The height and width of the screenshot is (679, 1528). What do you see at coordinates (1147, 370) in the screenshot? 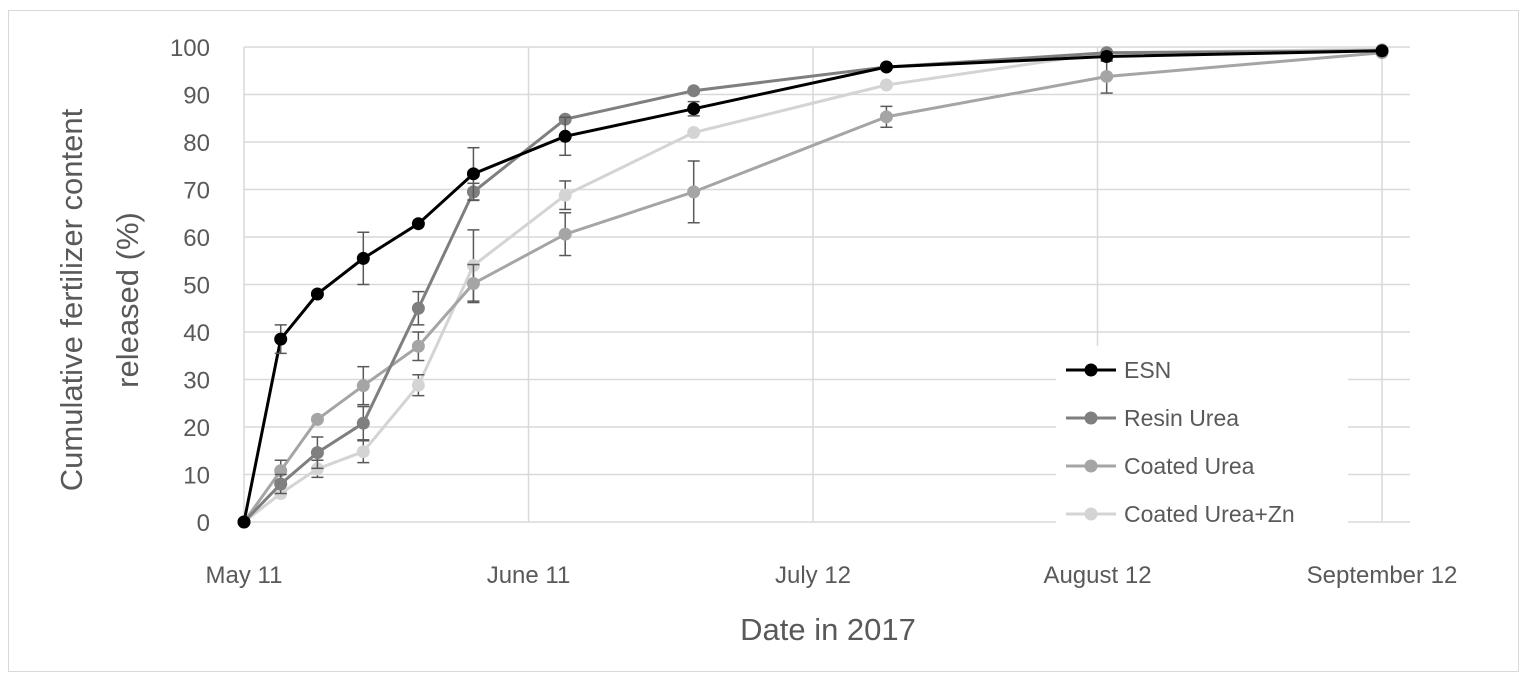
I see `legend-label: ESN` at bounding box center [1147, 370].